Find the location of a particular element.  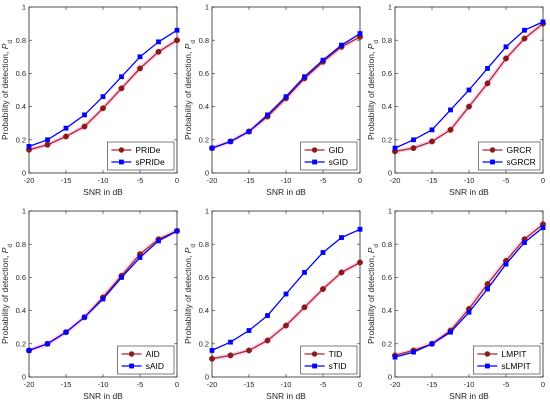

legend: AID sAID is located at coordinates (146, 360).